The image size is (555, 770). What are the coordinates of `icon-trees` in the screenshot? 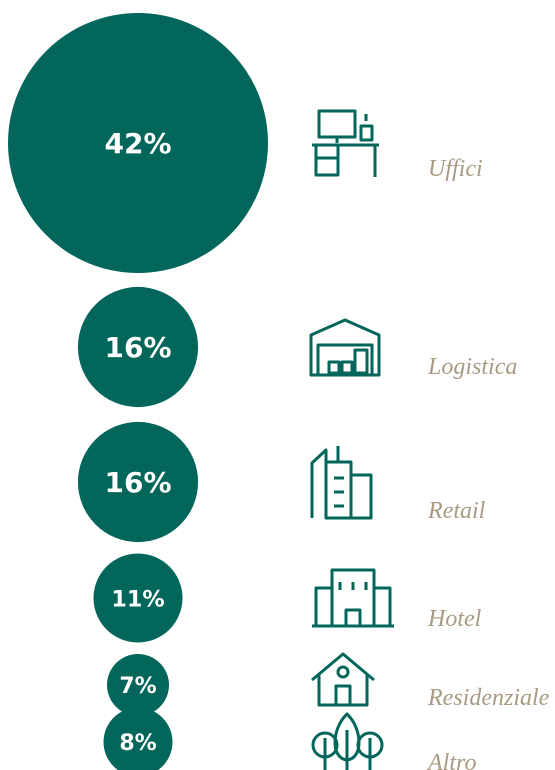 It's located at (347, 741).